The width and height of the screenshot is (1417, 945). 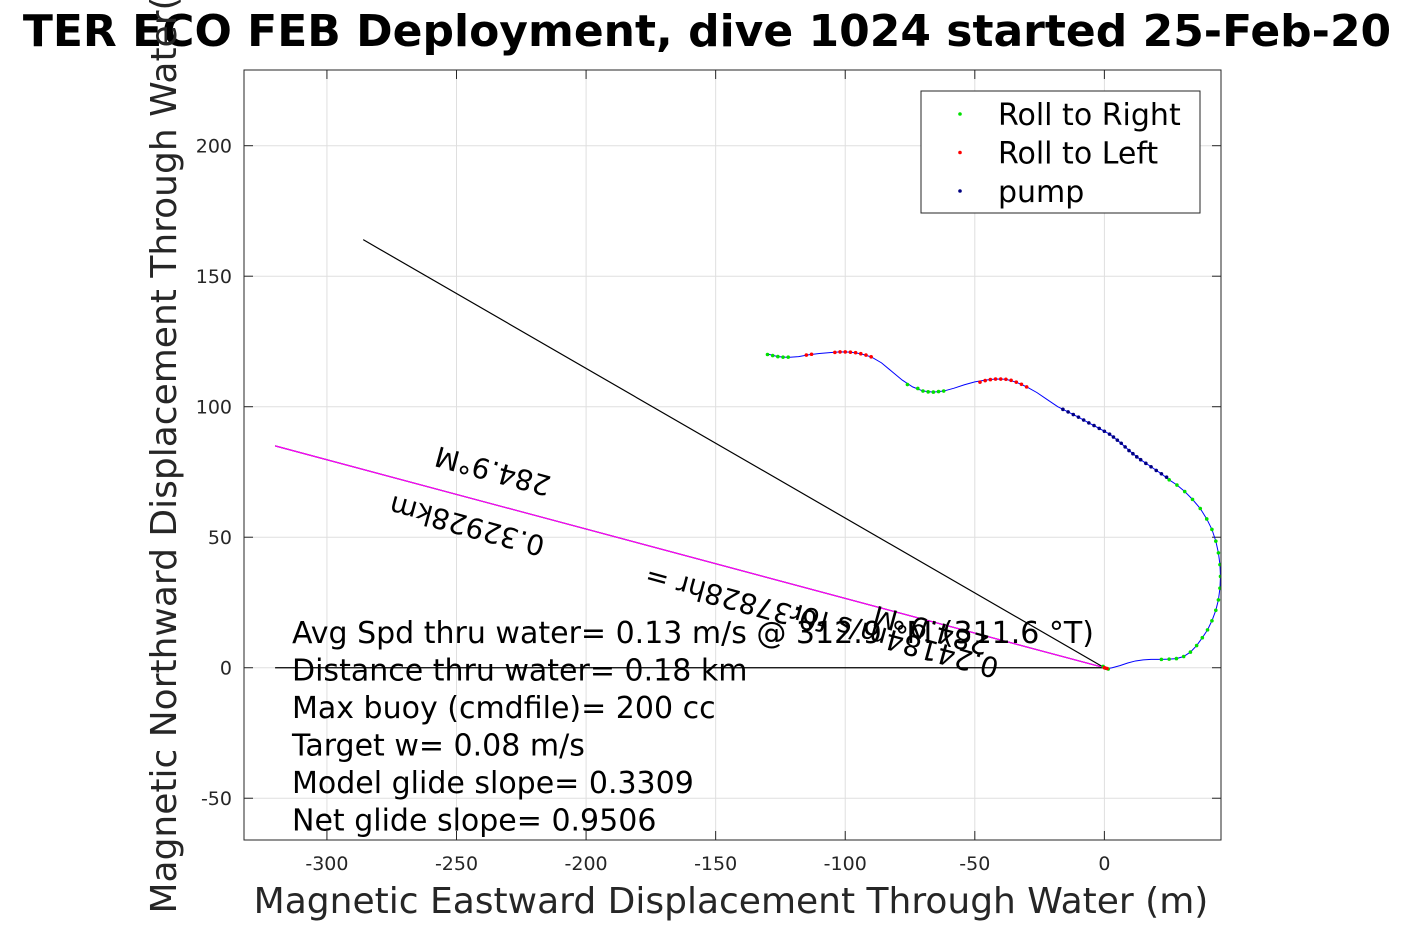 I want to click on stats-line: Distance thru water= 0.18 km, so click(x=519, y=671).